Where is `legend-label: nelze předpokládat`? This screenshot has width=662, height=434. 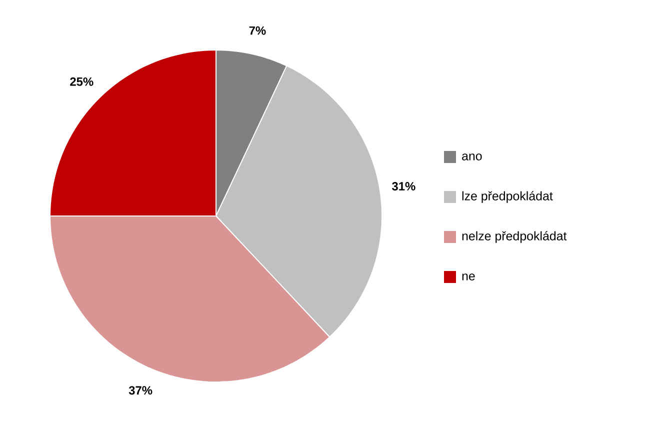 legend-label: nelze předpokládat is located at coordinates (514, 237).